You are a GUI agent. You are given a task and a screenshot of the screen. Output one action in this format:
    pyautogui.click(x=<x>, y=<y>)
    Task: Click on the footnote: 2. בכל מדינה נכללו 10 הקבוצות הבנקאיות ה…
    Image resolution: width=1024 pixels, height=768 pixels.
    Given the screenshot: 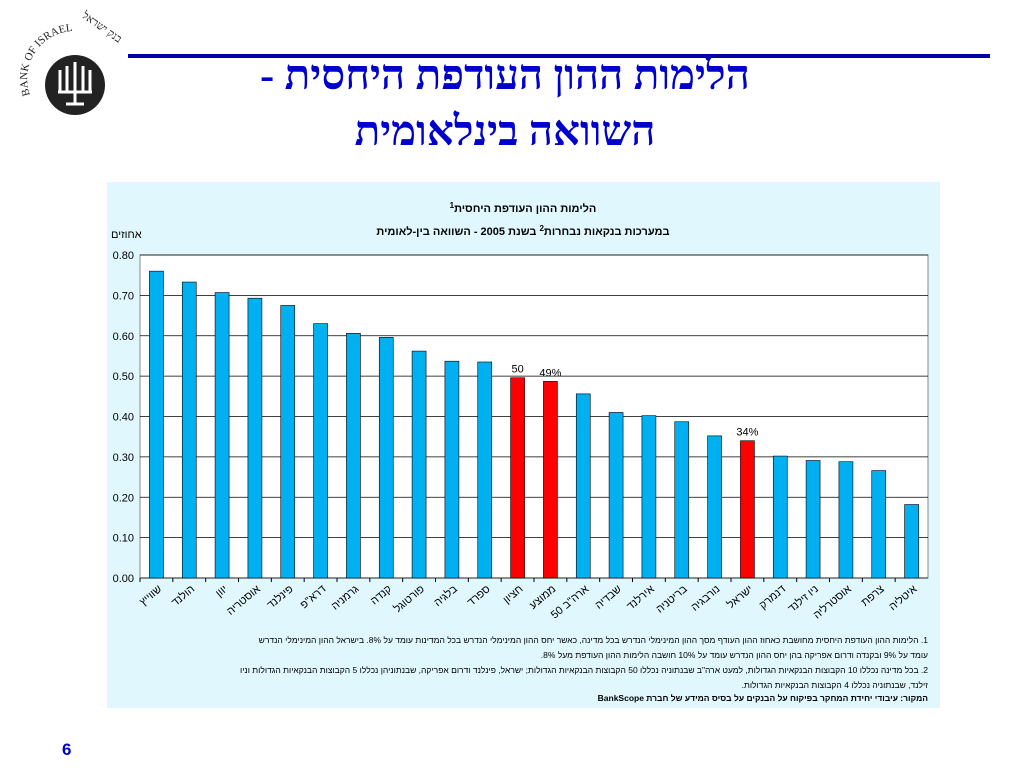 What is the action you would take?
    pyautogui.click(x=583, y=670)
    